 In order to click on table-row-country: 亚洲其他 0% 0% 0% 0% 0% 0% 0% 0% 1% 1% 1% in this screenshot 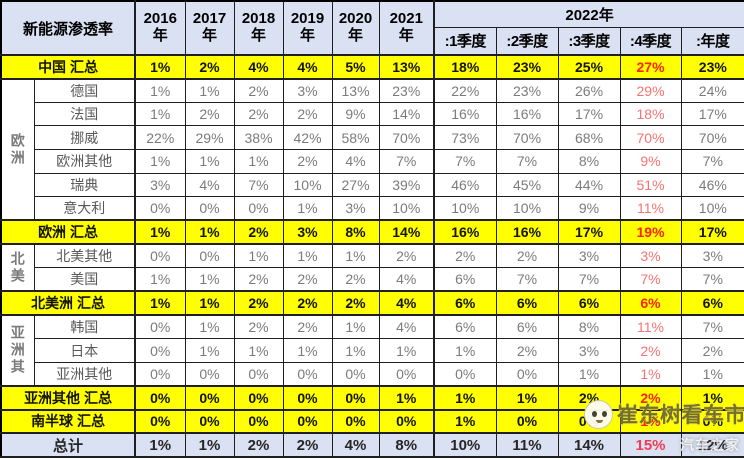, I will do `click(372, 374)`.